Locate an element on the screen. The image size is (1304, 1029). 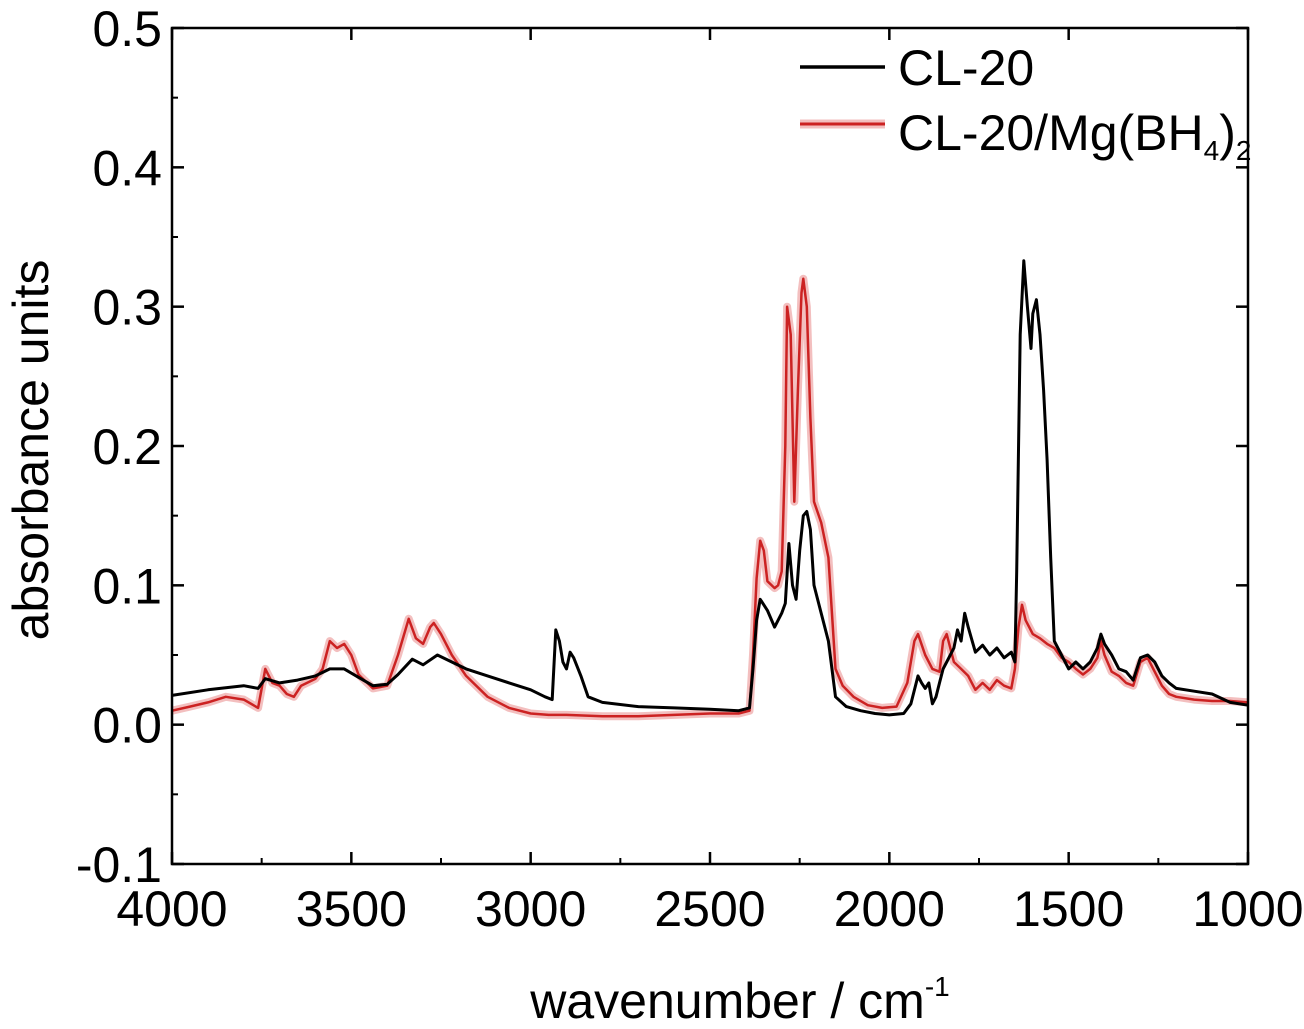
x-axis-label: wavenumber / cm-1 is located at coordinates (739, 1000).